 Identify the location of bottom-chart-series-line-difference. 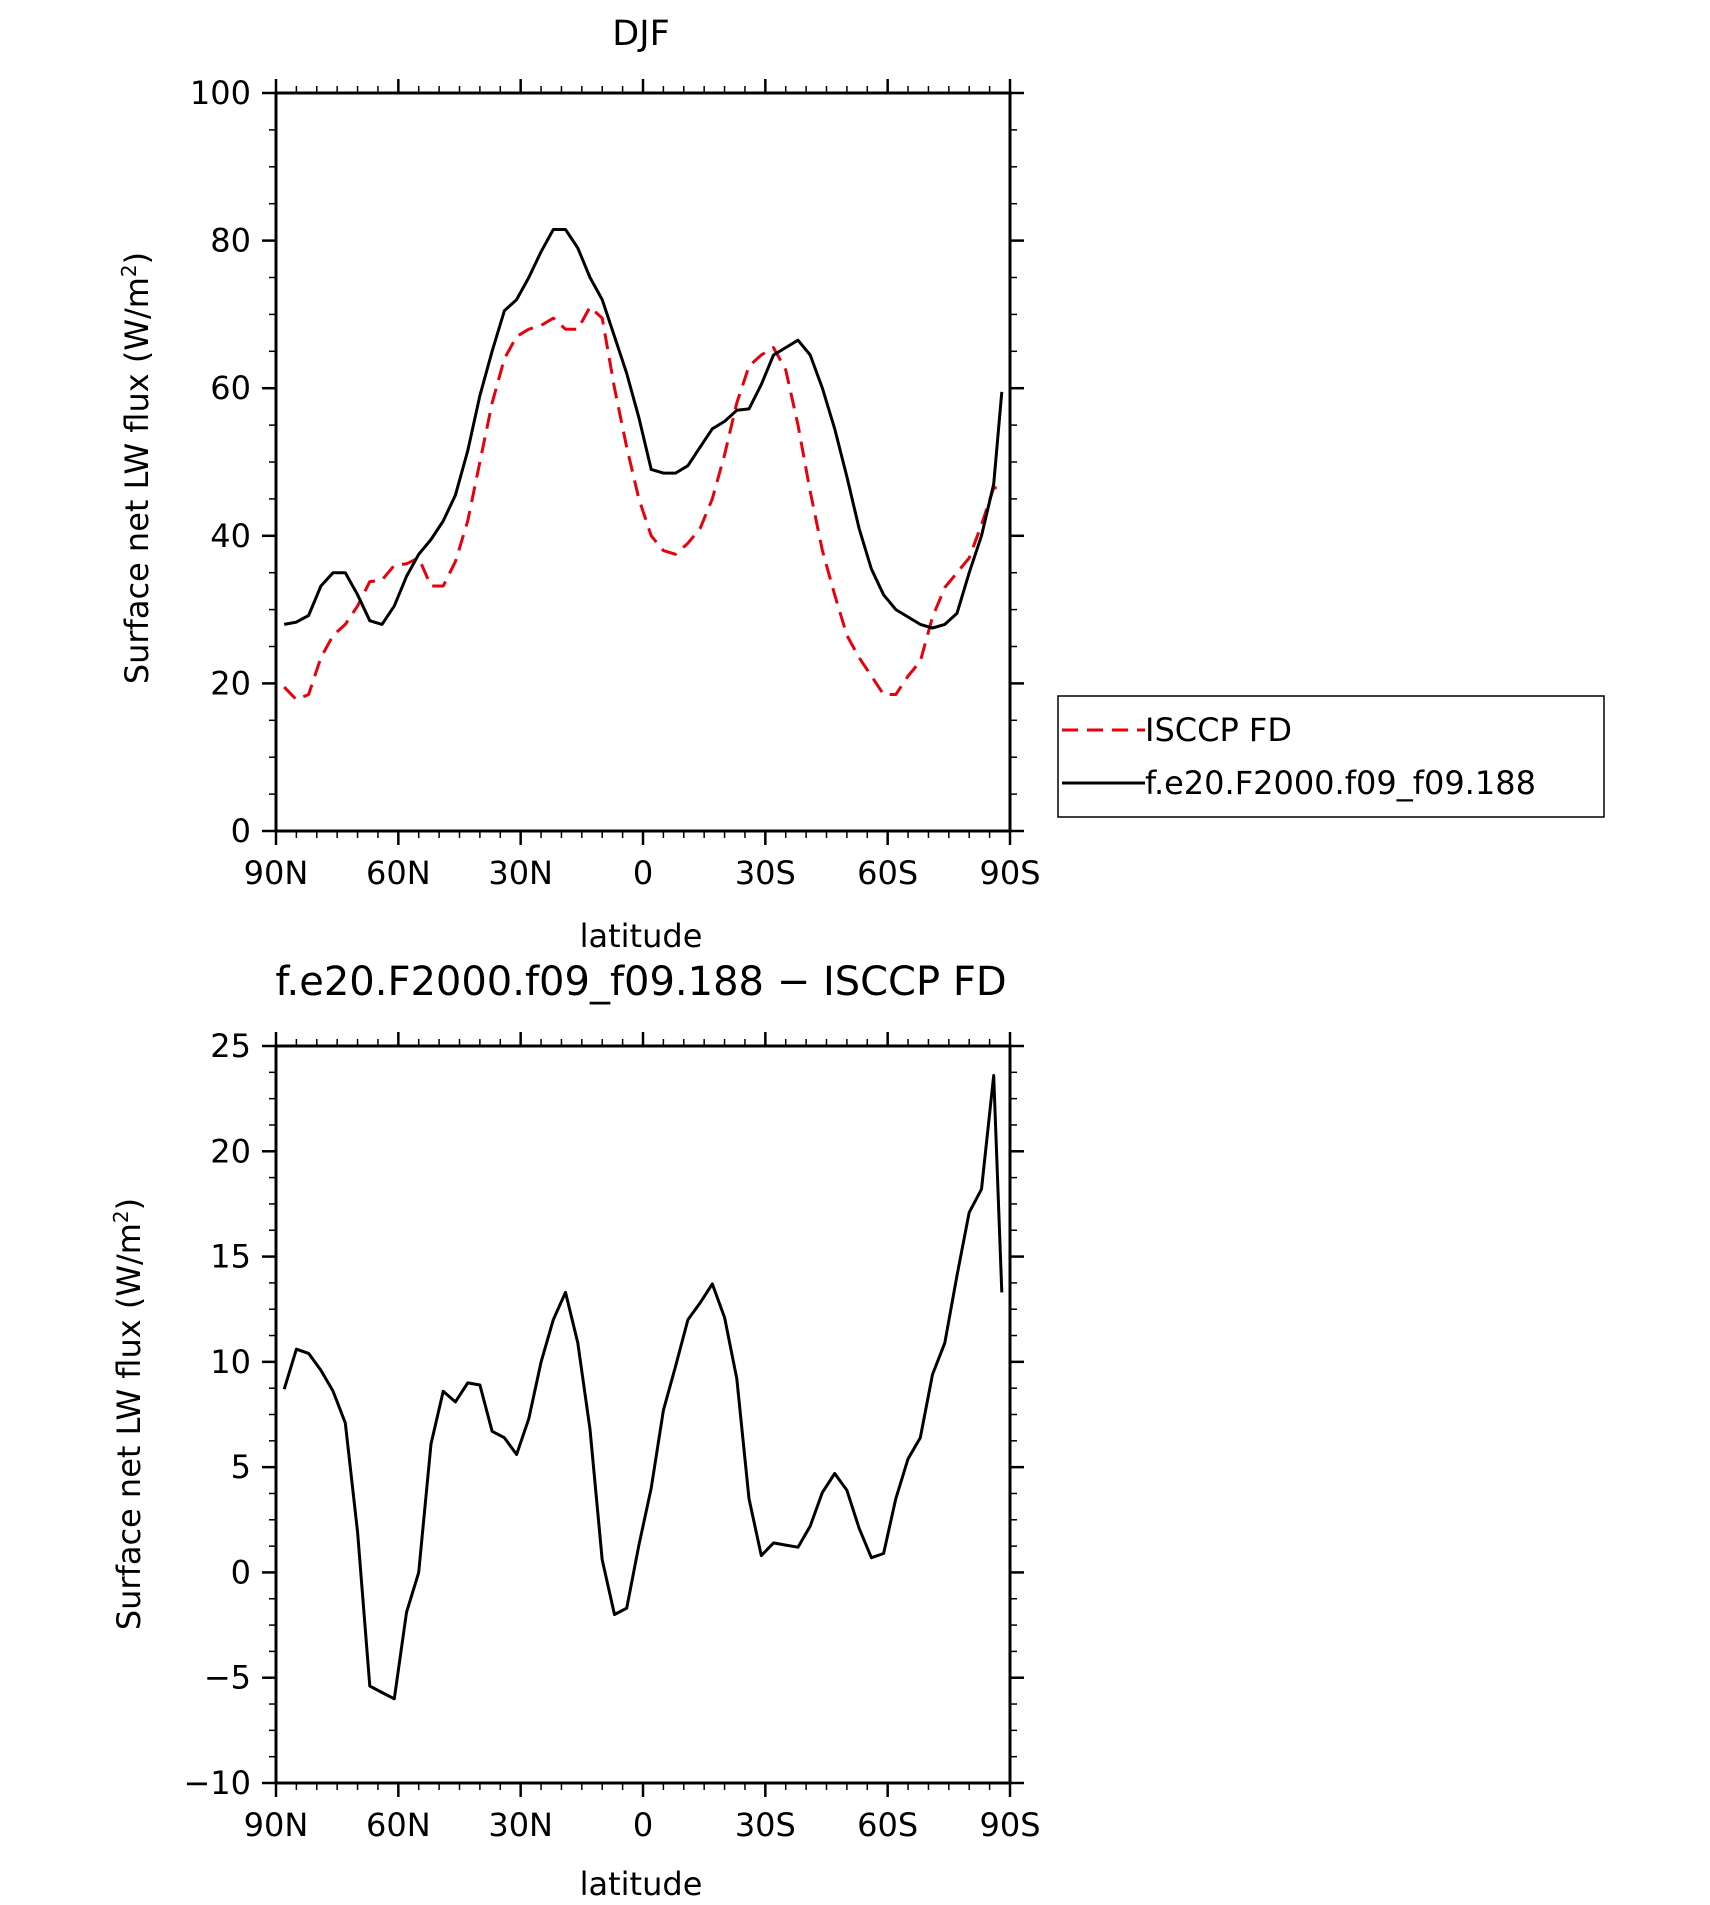
(643, 1387).